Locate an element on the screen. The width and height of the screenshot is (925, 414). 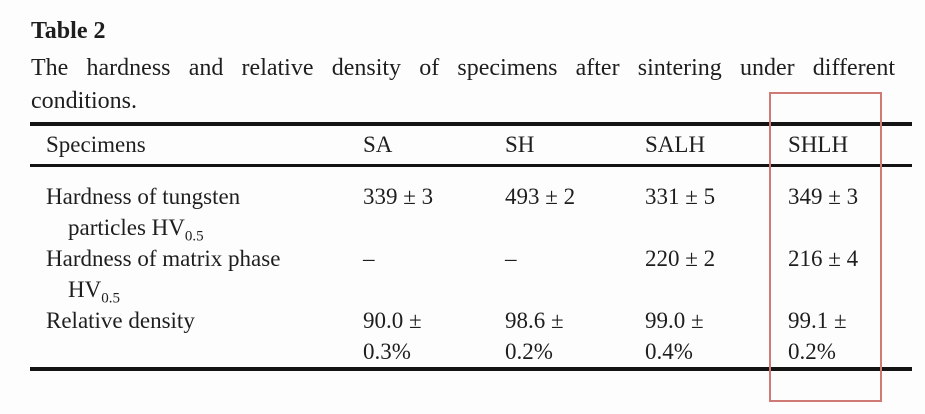
row-label-line1: Hardness of matrix phase is located at coordinates (163, 258).